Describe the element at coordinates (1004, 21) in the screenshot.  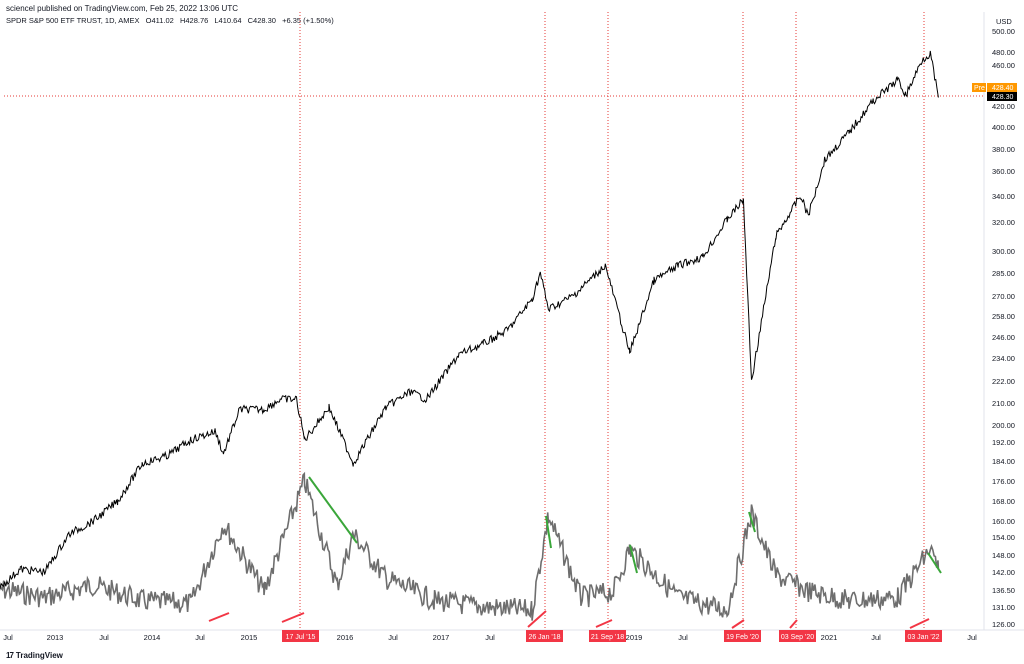
I see `price-axis-unit: USD` at that location.